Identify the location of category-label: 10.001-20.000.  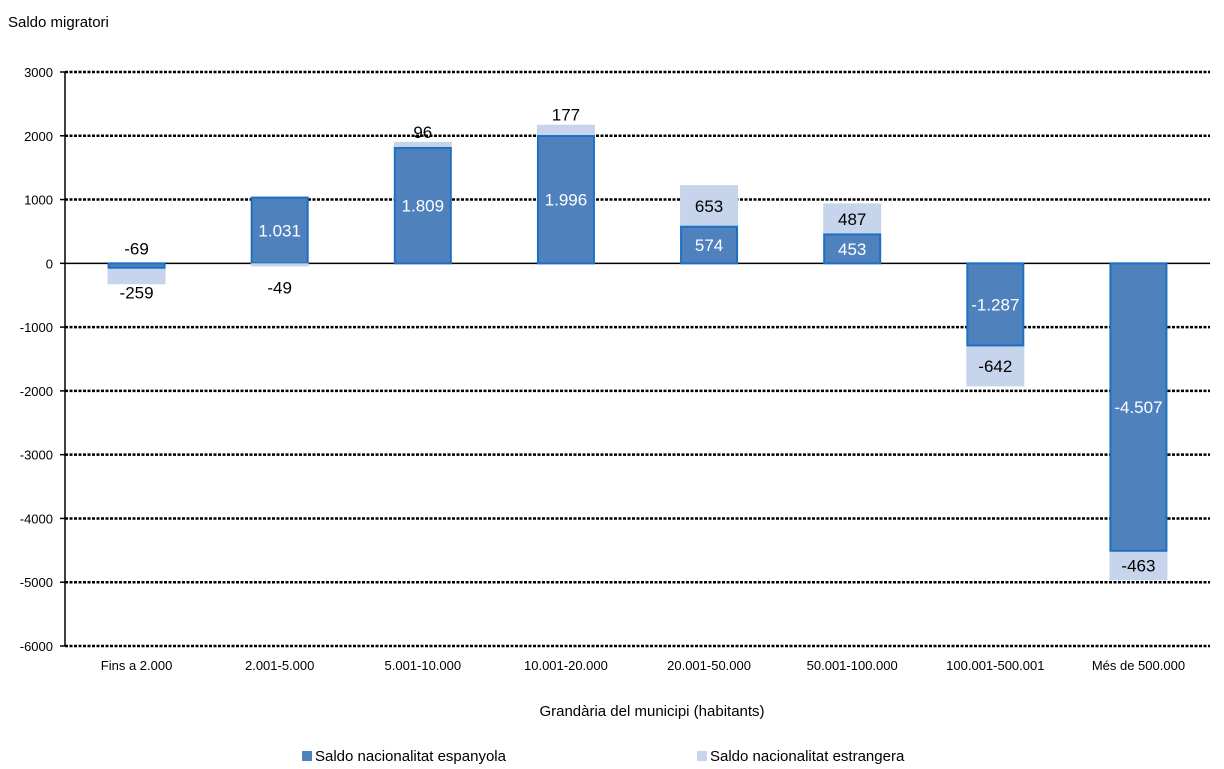
(566, 665).